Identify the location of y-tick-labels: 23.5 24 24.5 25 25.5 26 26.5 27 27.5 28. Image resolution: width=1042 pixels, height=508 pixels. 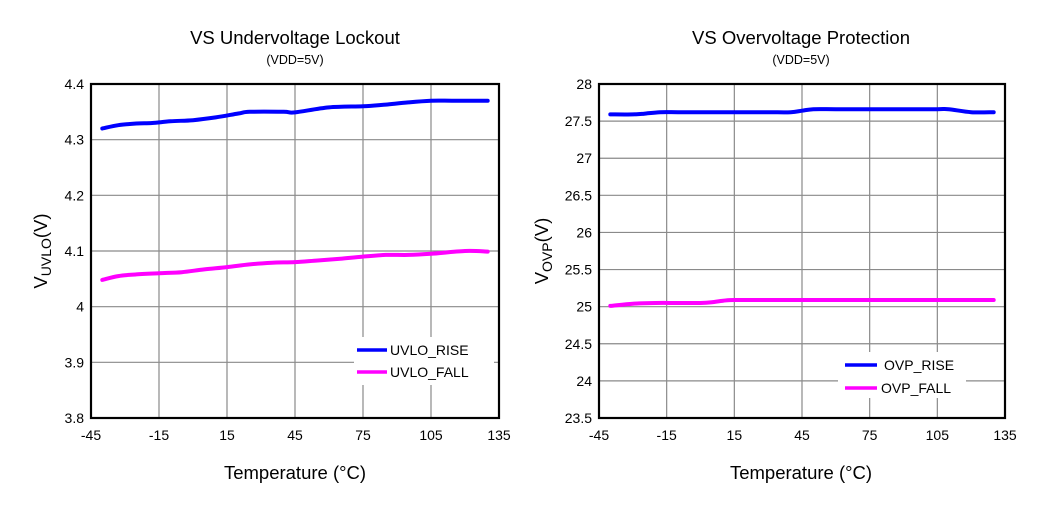
(578, 251).